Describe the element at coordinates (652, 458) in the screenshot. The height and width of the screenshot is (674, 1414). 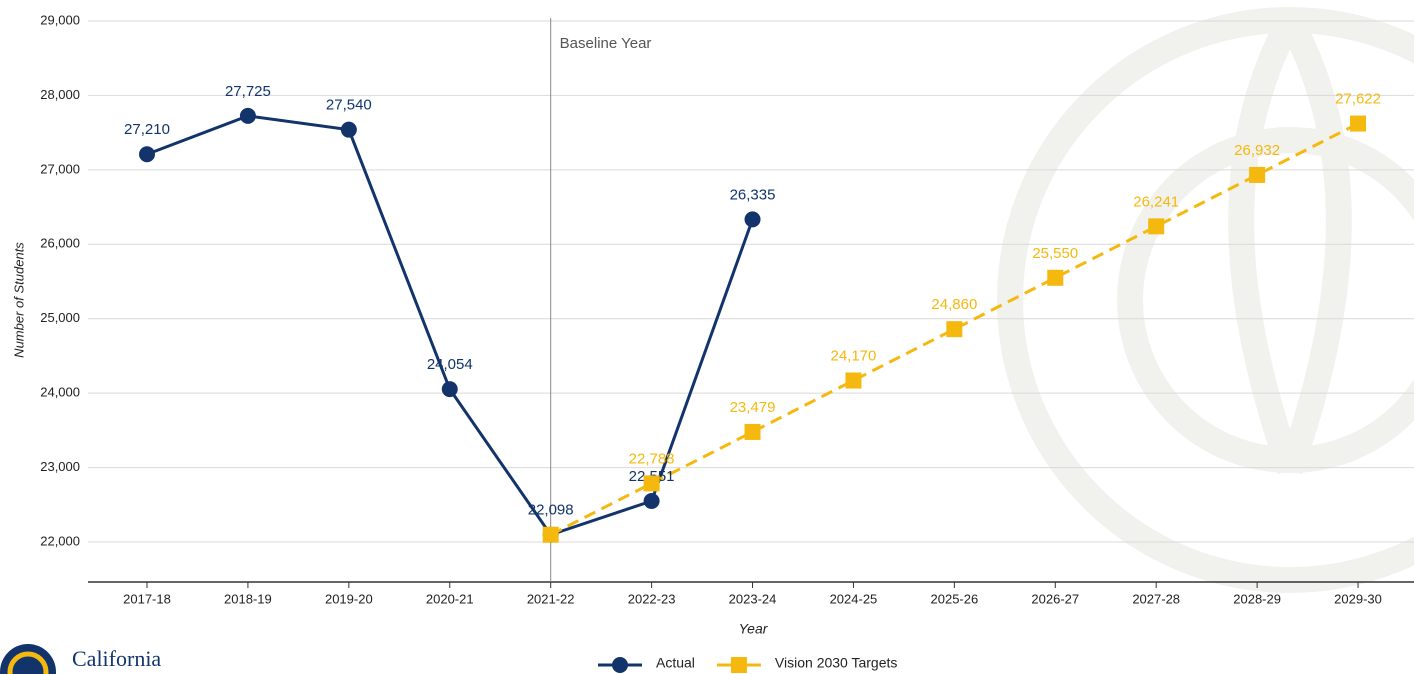
I see `data-label: 22,788` at that location.